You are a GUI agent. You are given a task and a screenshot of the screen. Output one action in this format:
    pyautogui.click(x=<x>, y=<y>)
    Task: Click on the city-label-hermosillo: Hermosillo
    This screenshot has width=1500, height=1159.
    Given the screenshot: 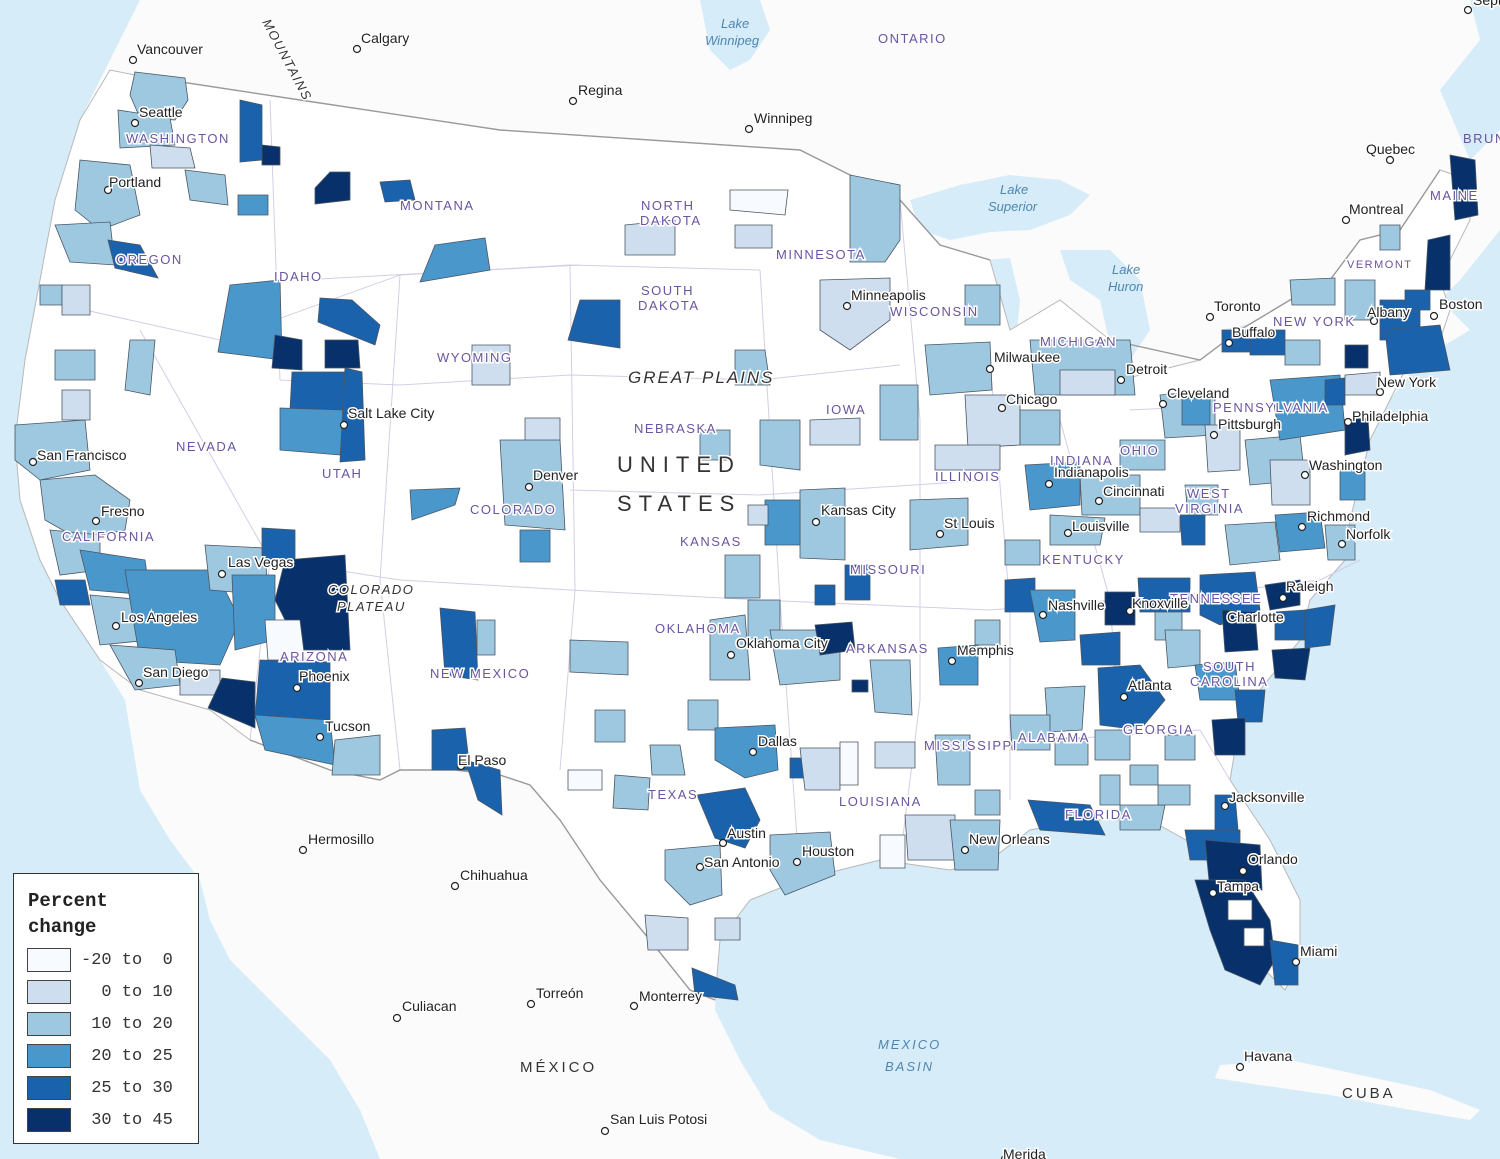 What is the action you would take?
    pyautogui.click(x=341, y=839)
    